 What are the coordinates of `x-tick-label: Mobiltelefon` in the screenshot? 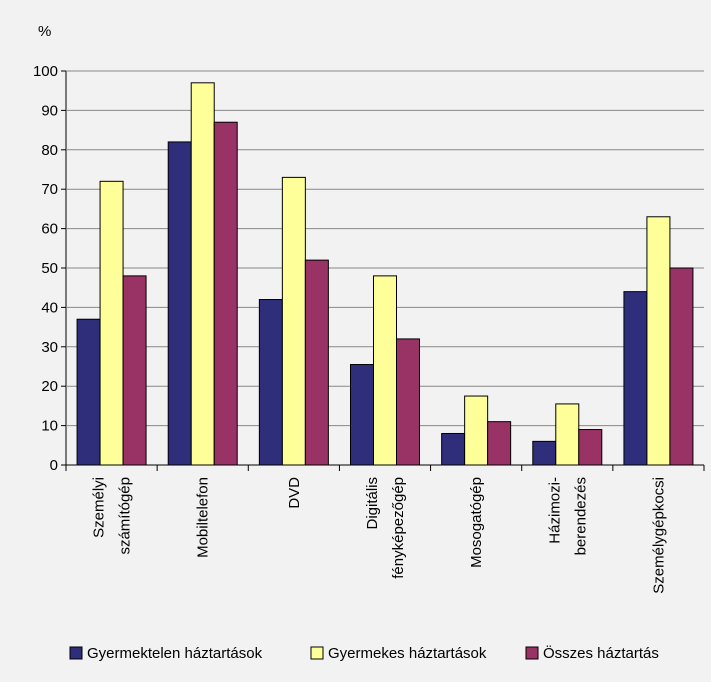 It's located at (203, 517).